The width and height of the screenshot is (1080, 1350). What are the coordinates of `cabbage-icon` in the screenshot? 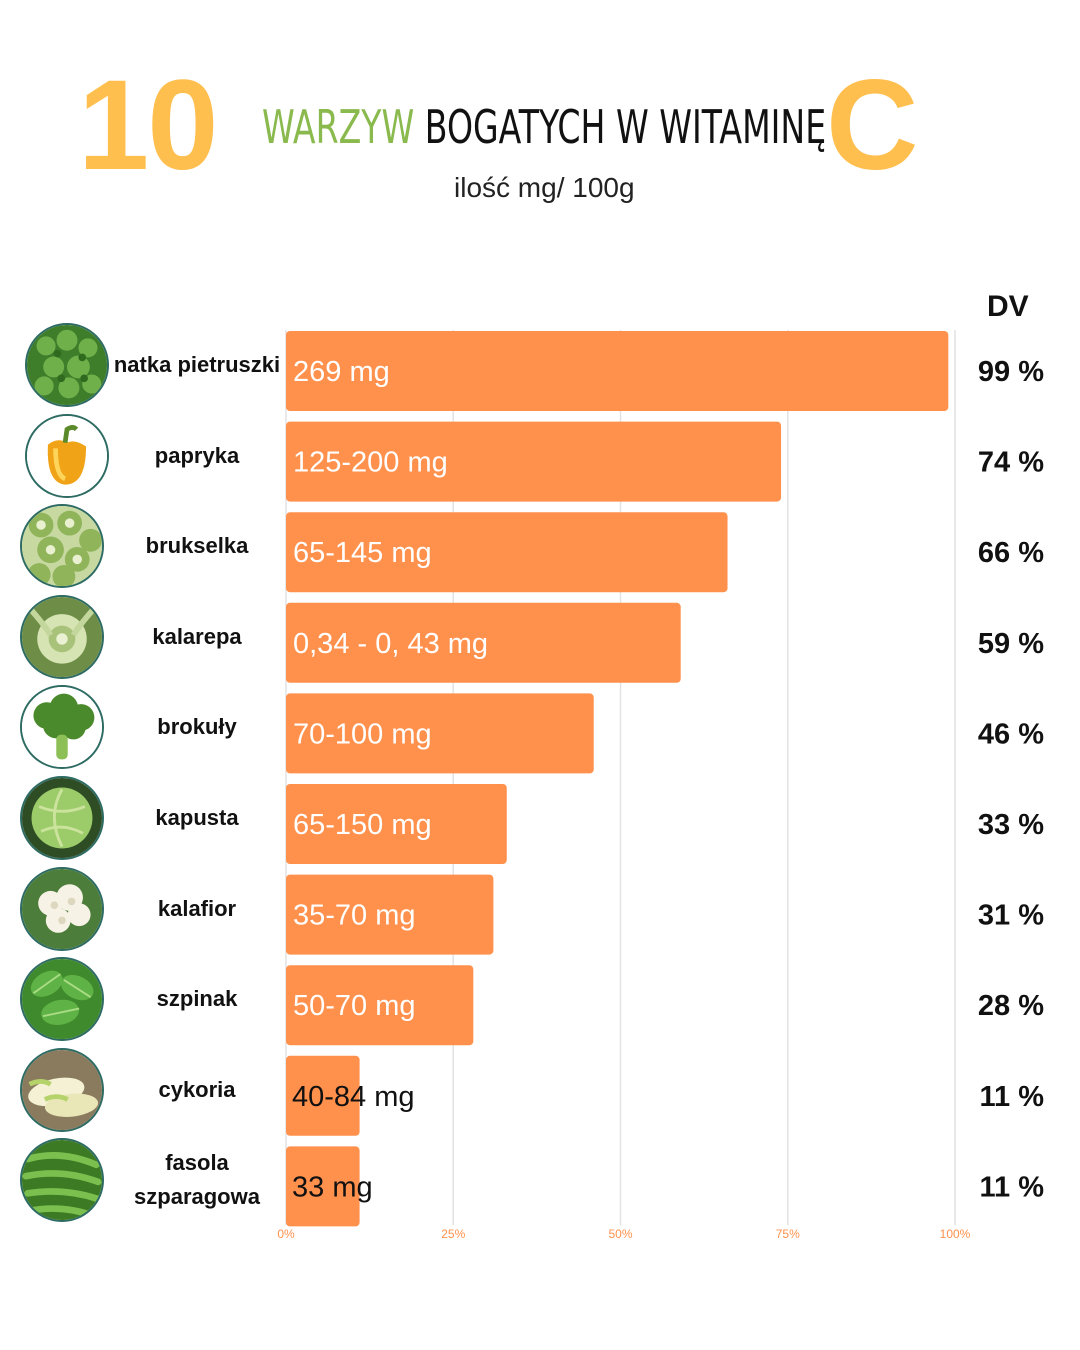 It's located at (62, 818).